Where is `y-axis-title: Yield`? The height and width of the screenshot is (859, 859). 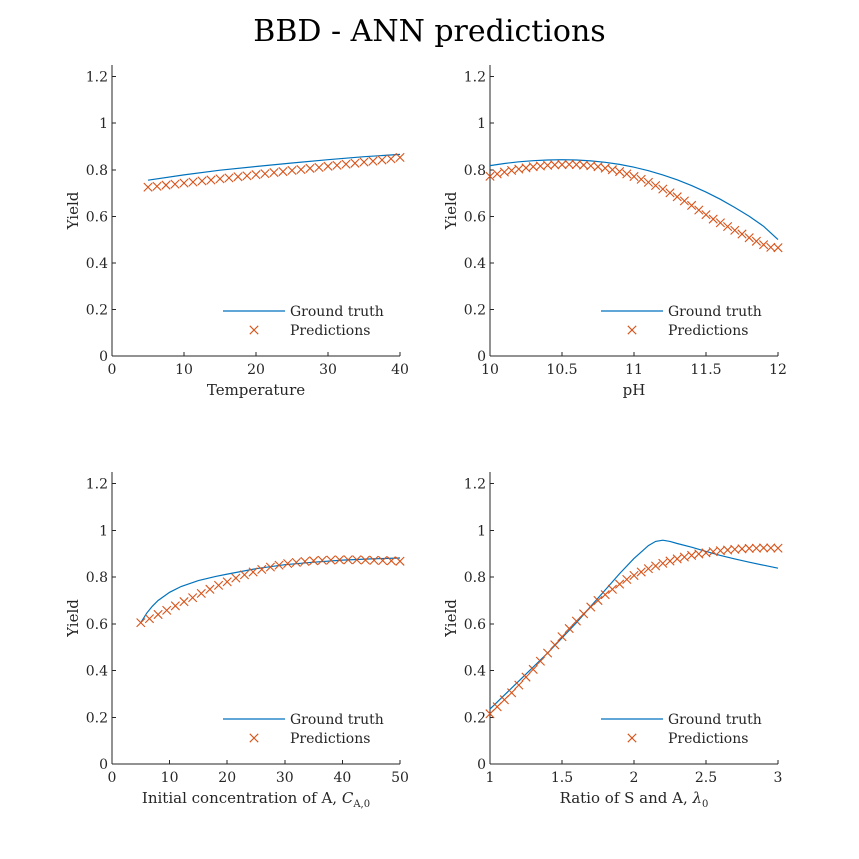
y-axis-title: Yield is located at coordinates (451, 618).